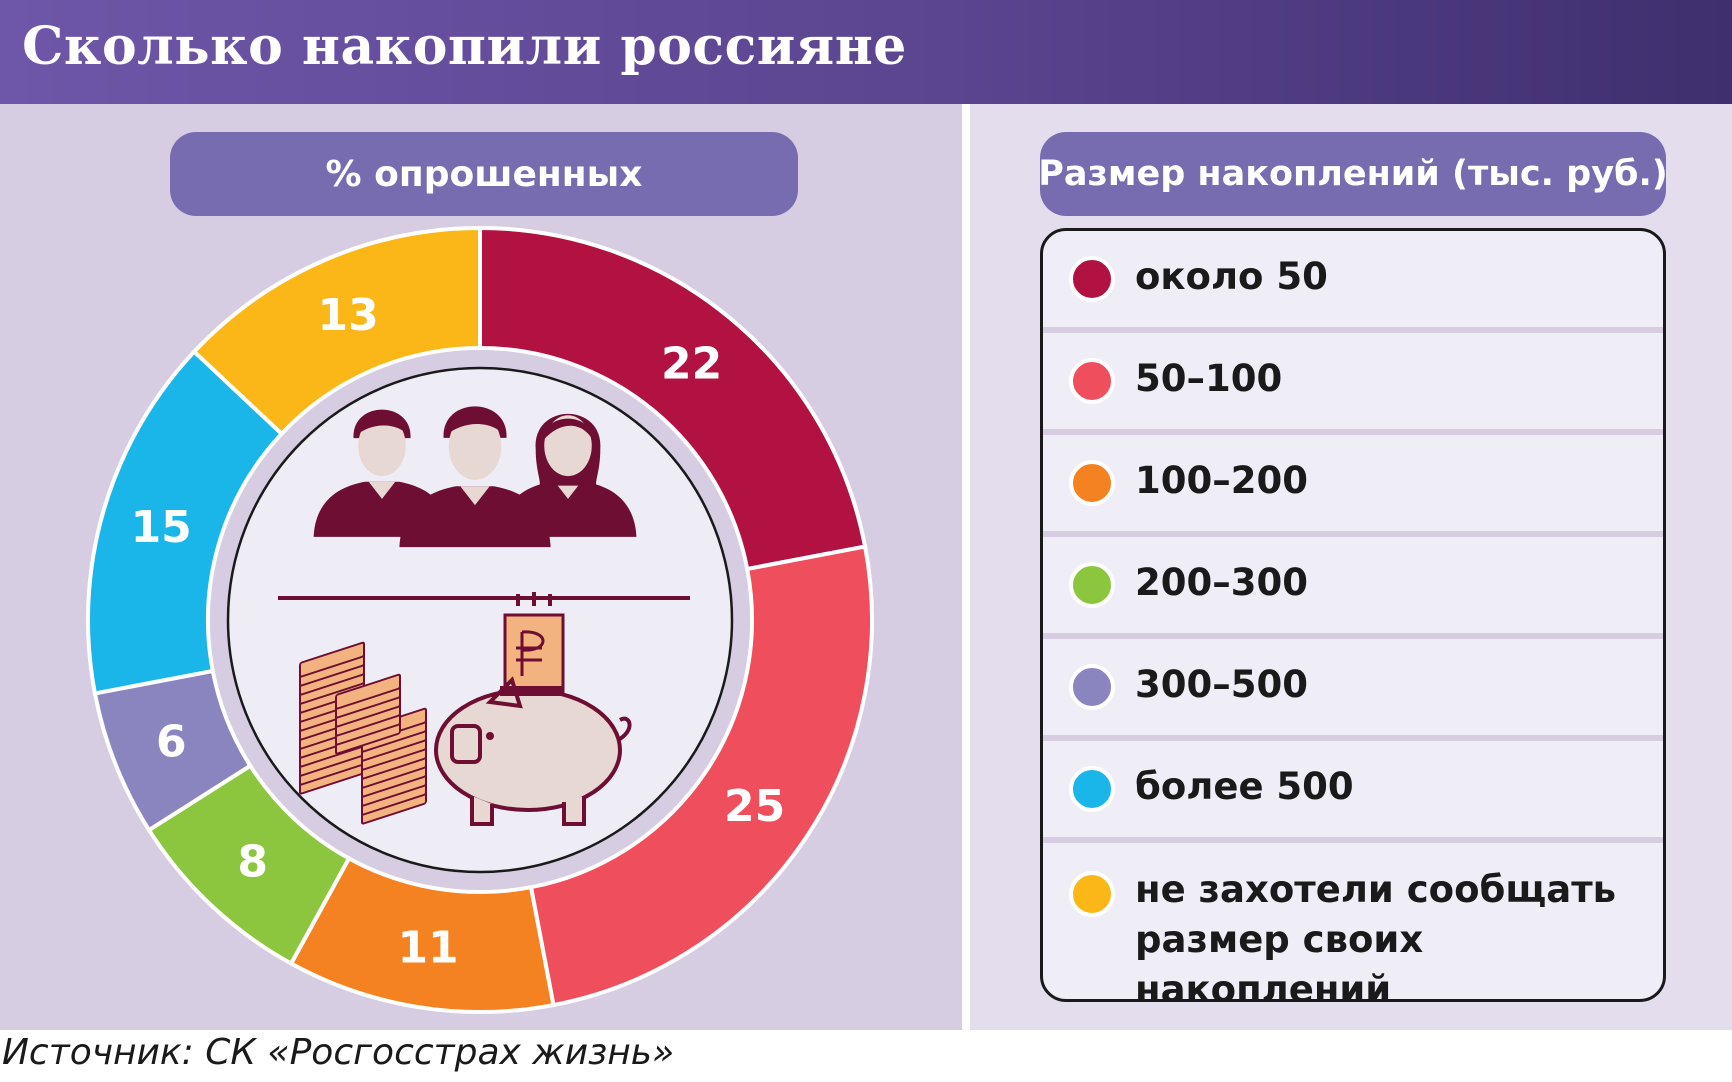 This screenshot has height=1082, width=1732. I want to click on legend-label: не захотели сообщать, so click(1376, 889).